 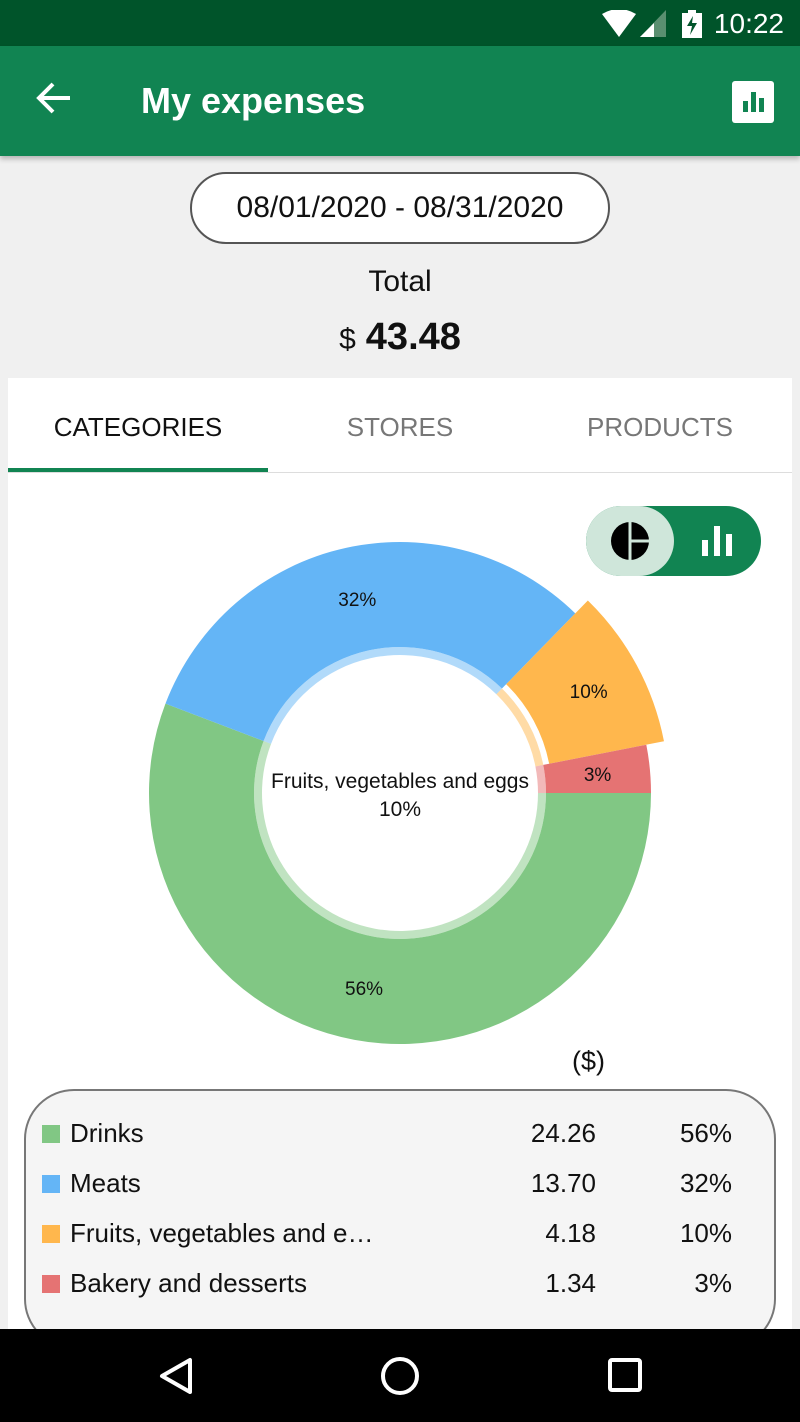 What do you see at coordinates (619, 23) in the screenshot?
I see `wifi-icon` at bounding box center [619, 23].